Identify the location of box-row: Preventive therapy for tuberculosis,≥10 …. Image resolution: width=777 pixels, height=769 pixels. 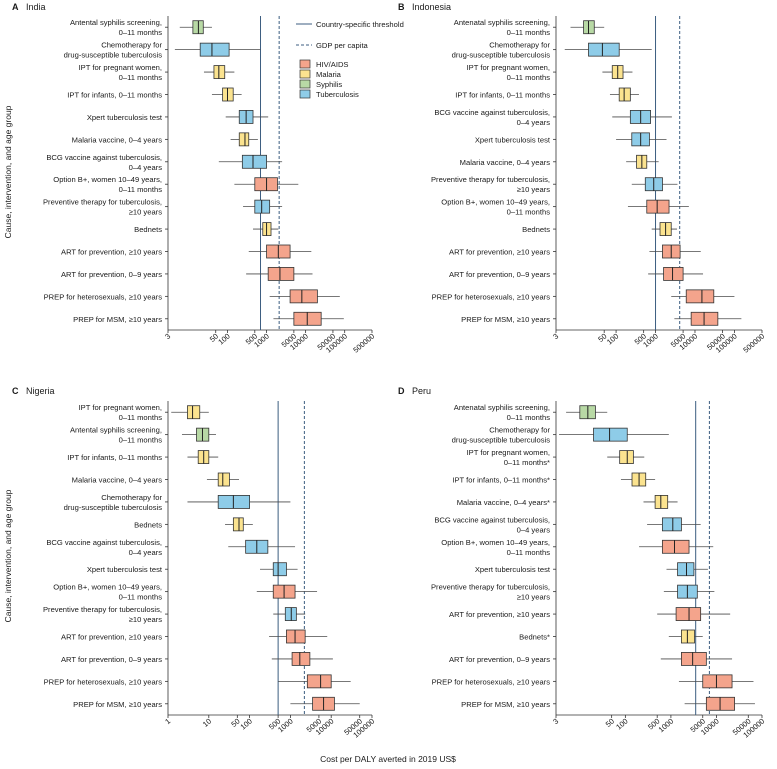
(554, 184).